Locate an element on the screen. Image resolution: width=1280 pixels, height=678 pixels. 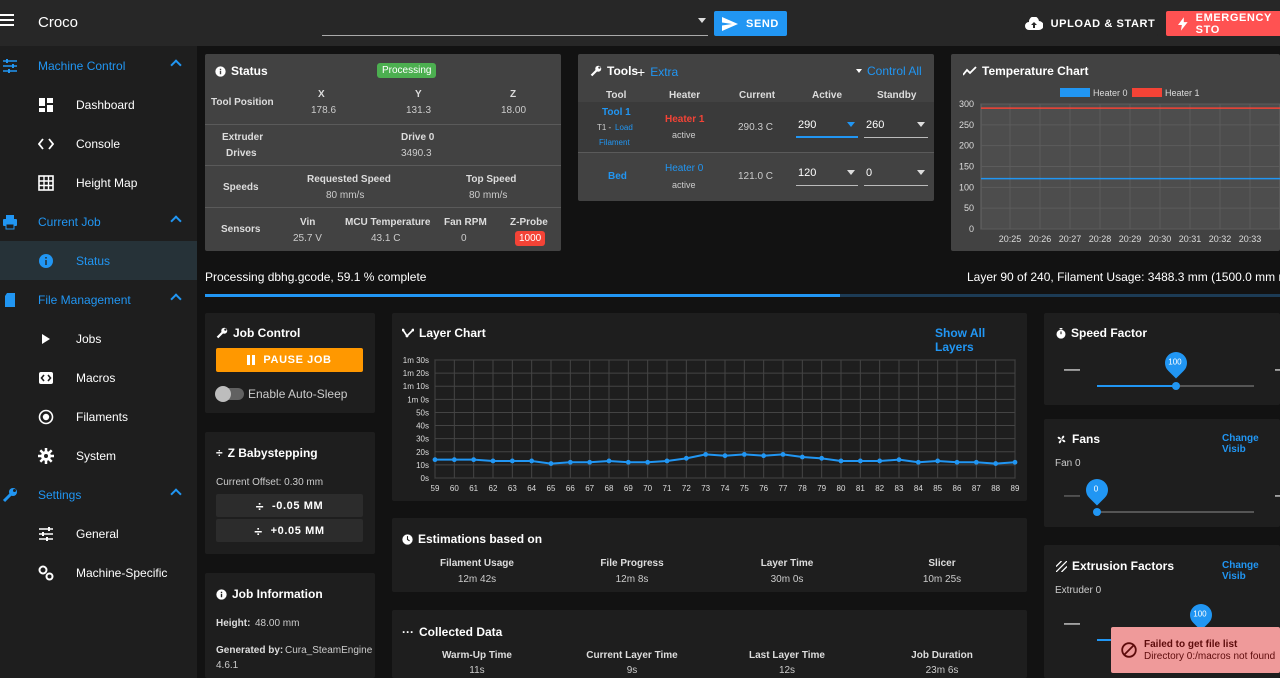
sidebar-item-label: Machine-Specific is located at coordinates (122, 572).